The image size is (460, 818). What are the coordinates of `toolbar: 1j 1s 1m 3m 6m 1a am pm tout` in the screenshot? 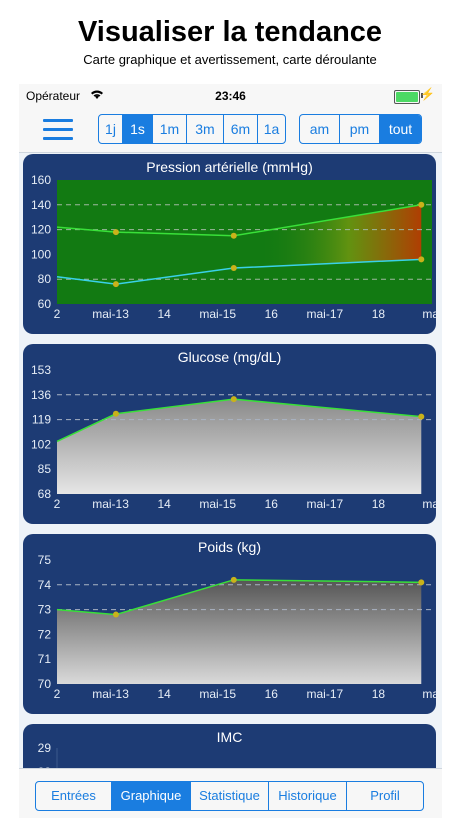 It's located at (230, 130).